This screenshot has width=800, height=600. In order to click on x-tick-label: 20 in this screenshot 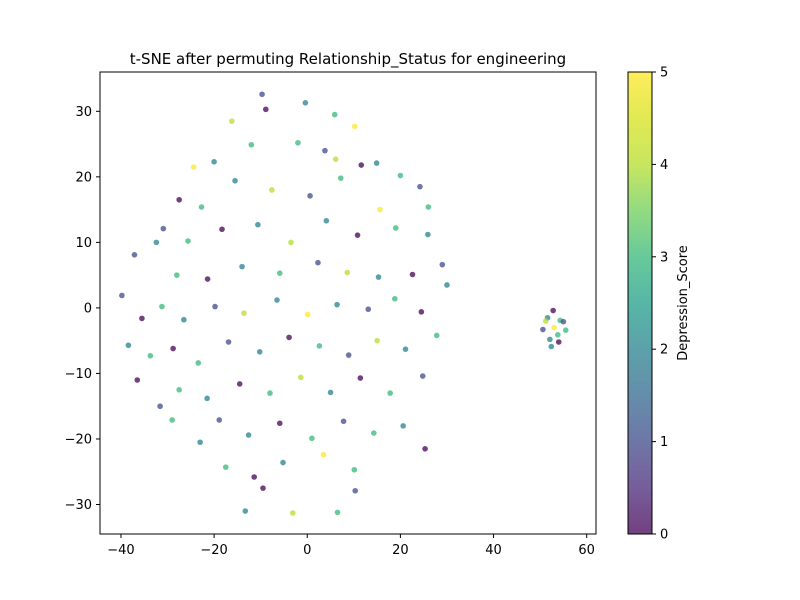, I will do `click(400, 550)`.